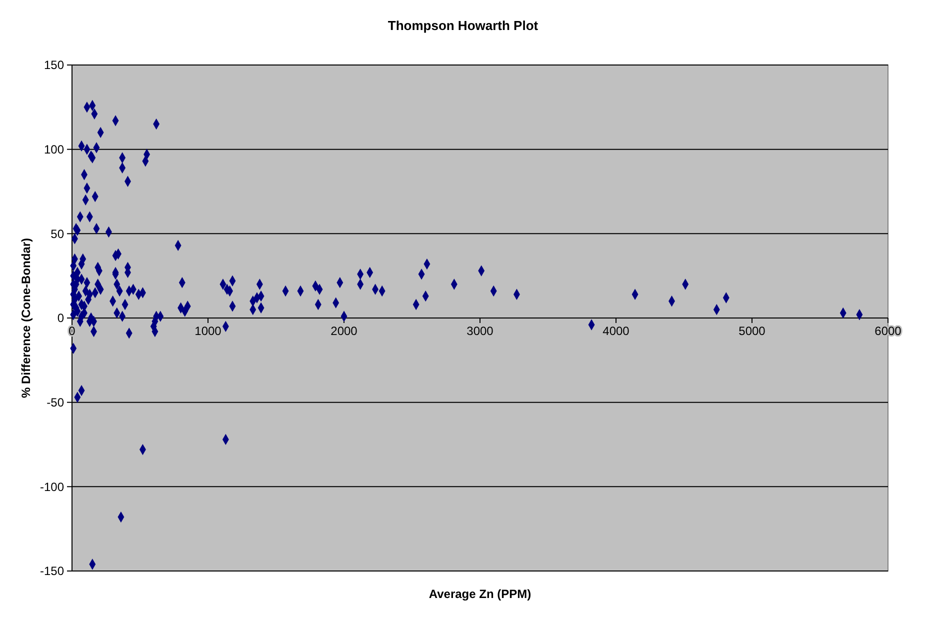 This screenshot has height=620, width=926. What do you see at coordinates (55, 403) in the screenshot?
I see `y-tick-label: -50` at bounding box center [55, 403].